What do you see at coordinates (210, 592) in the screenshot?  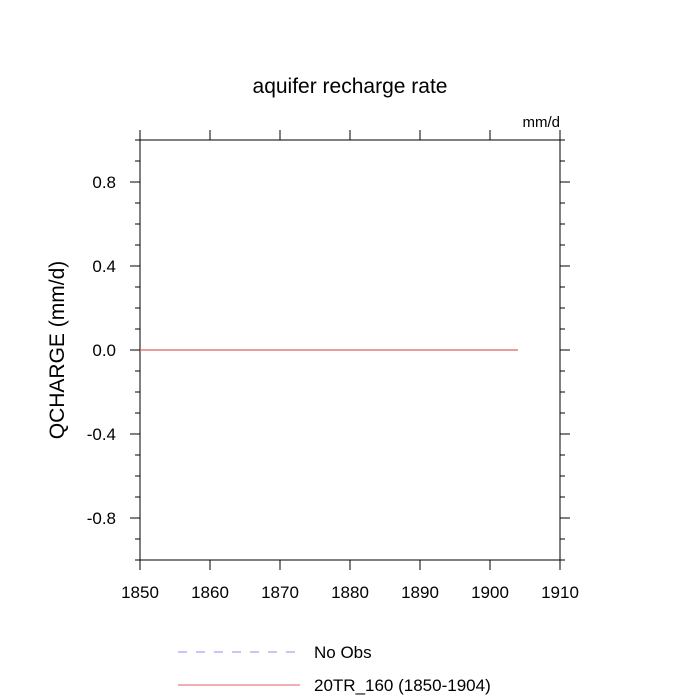 I see `x-tick-label: 1860` at bounding box center [210, 592].